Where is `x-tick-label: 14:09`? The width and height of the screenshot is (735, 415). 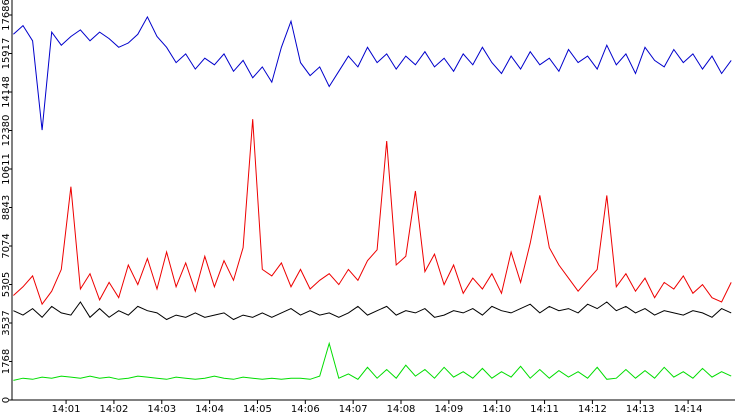
x-tick-label: 14:09 is located at coordinates (448, 409).